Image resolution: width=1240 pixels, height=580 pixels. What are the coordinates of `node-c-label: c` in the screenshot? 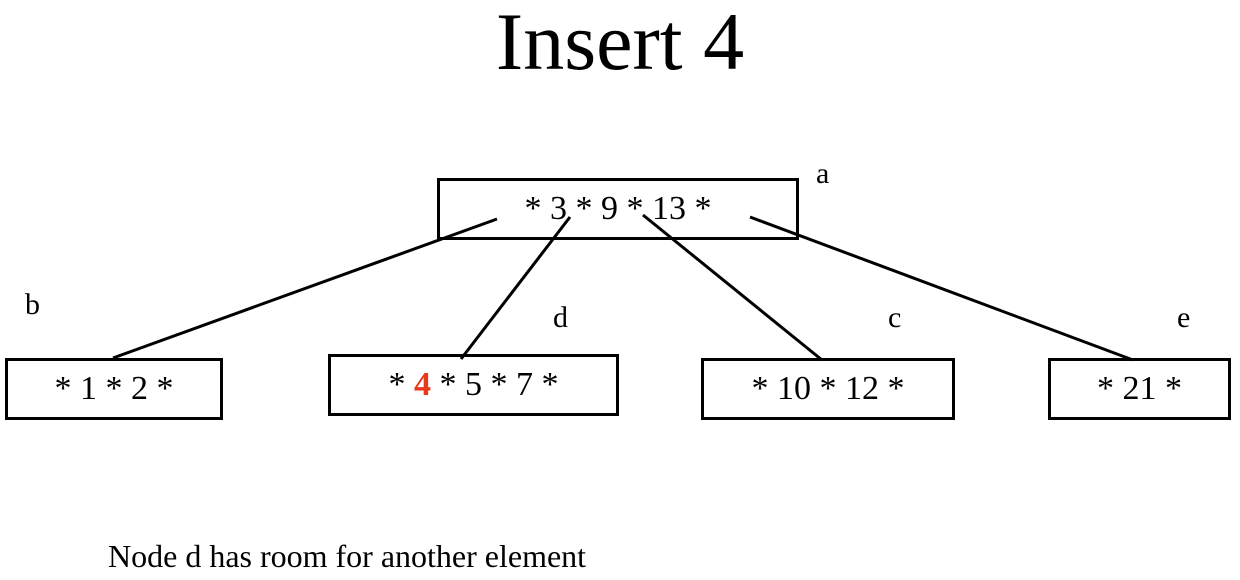 It's located at (895, 317).